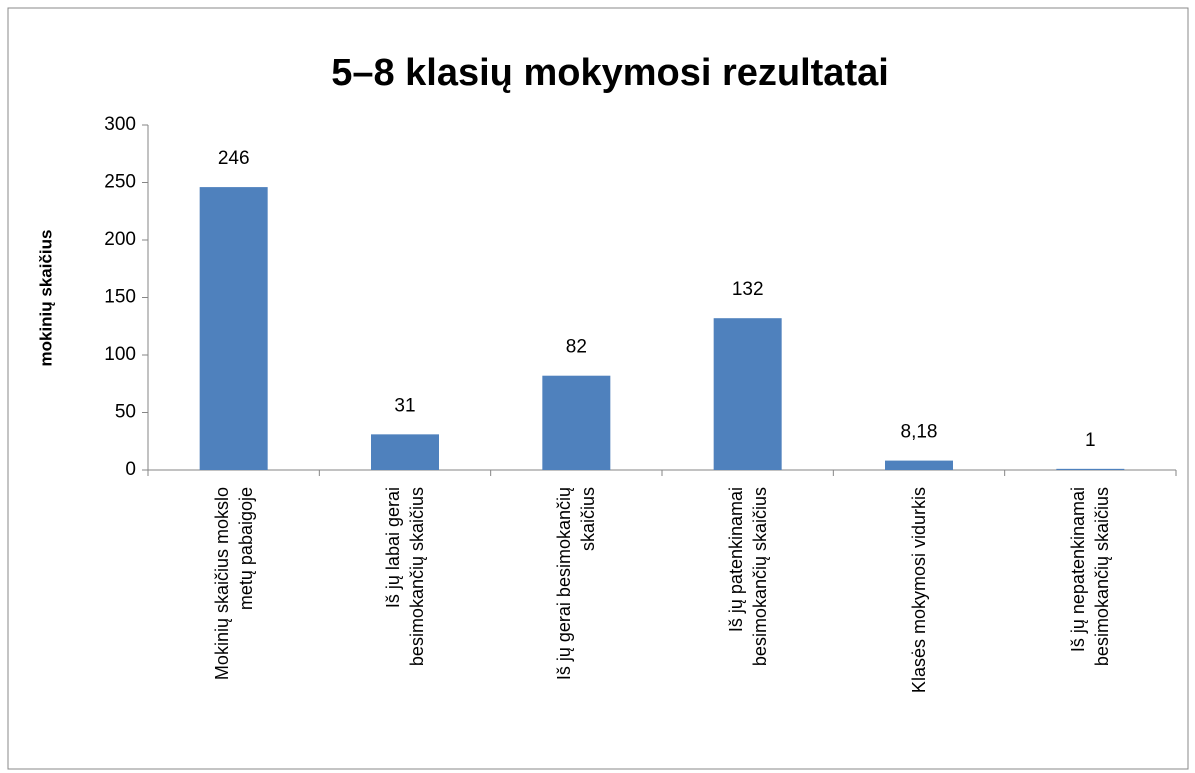 This screenshot has width=1195, height=773. What do you see at coordinates (120, 297) in the screenshot?
I see `y-tick-label: 150` at bounding box center [120, 297].